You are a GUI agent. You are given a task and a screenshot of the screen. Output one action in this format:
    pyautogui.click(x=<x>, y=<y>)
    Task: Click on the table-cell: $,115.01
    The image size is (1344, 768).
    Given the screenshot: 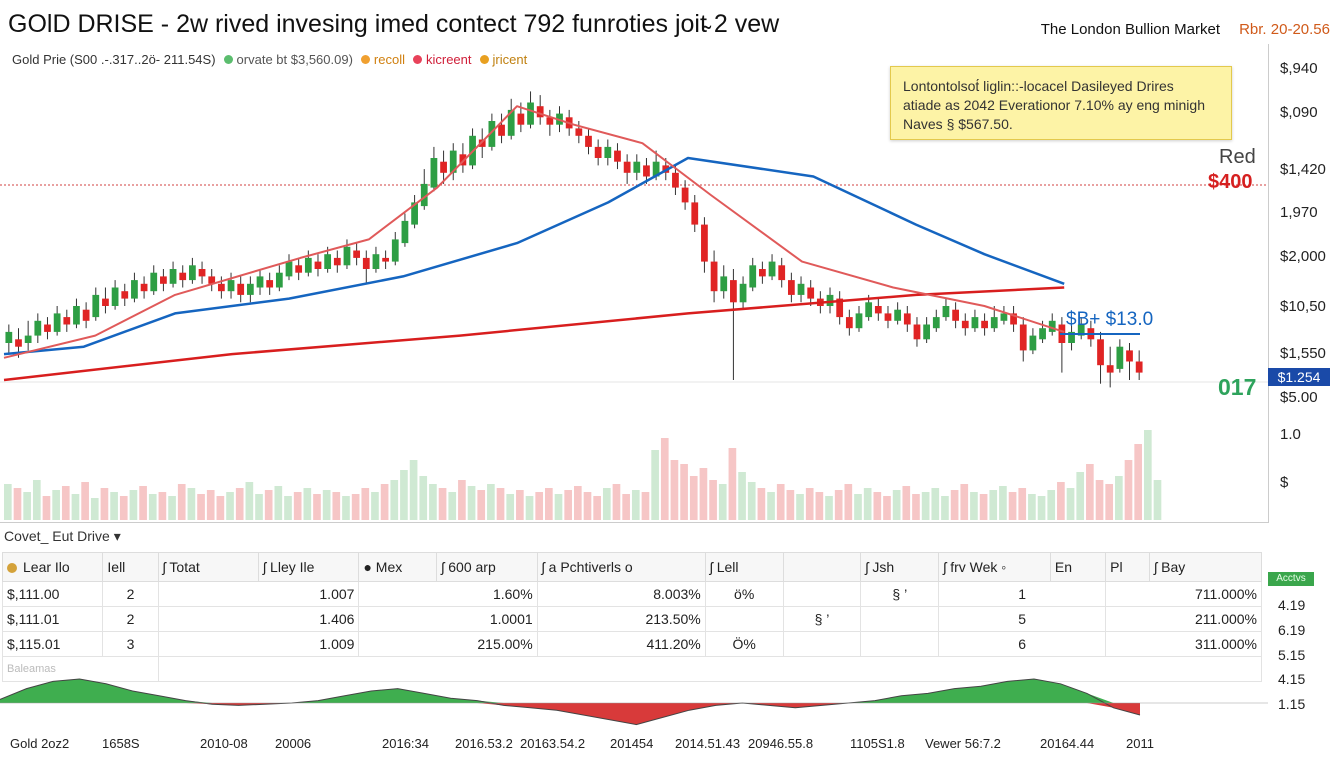 What is the action you would take?
    pyautogui.click(x=52, y=644)
    